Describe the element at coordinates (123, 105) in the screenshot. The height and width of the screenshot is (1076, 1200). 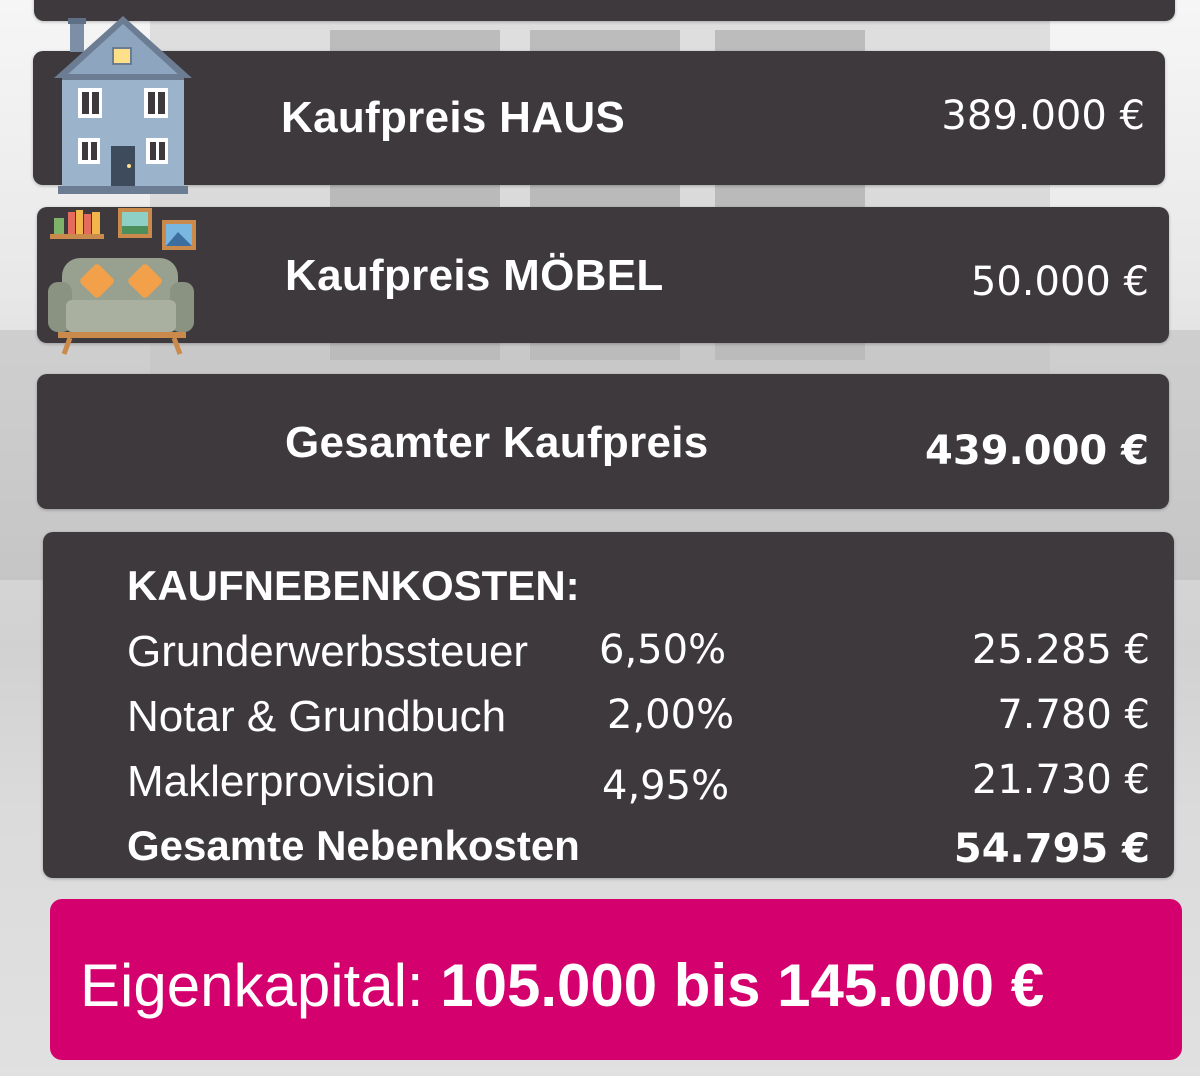
I see `house-icon` at that location.